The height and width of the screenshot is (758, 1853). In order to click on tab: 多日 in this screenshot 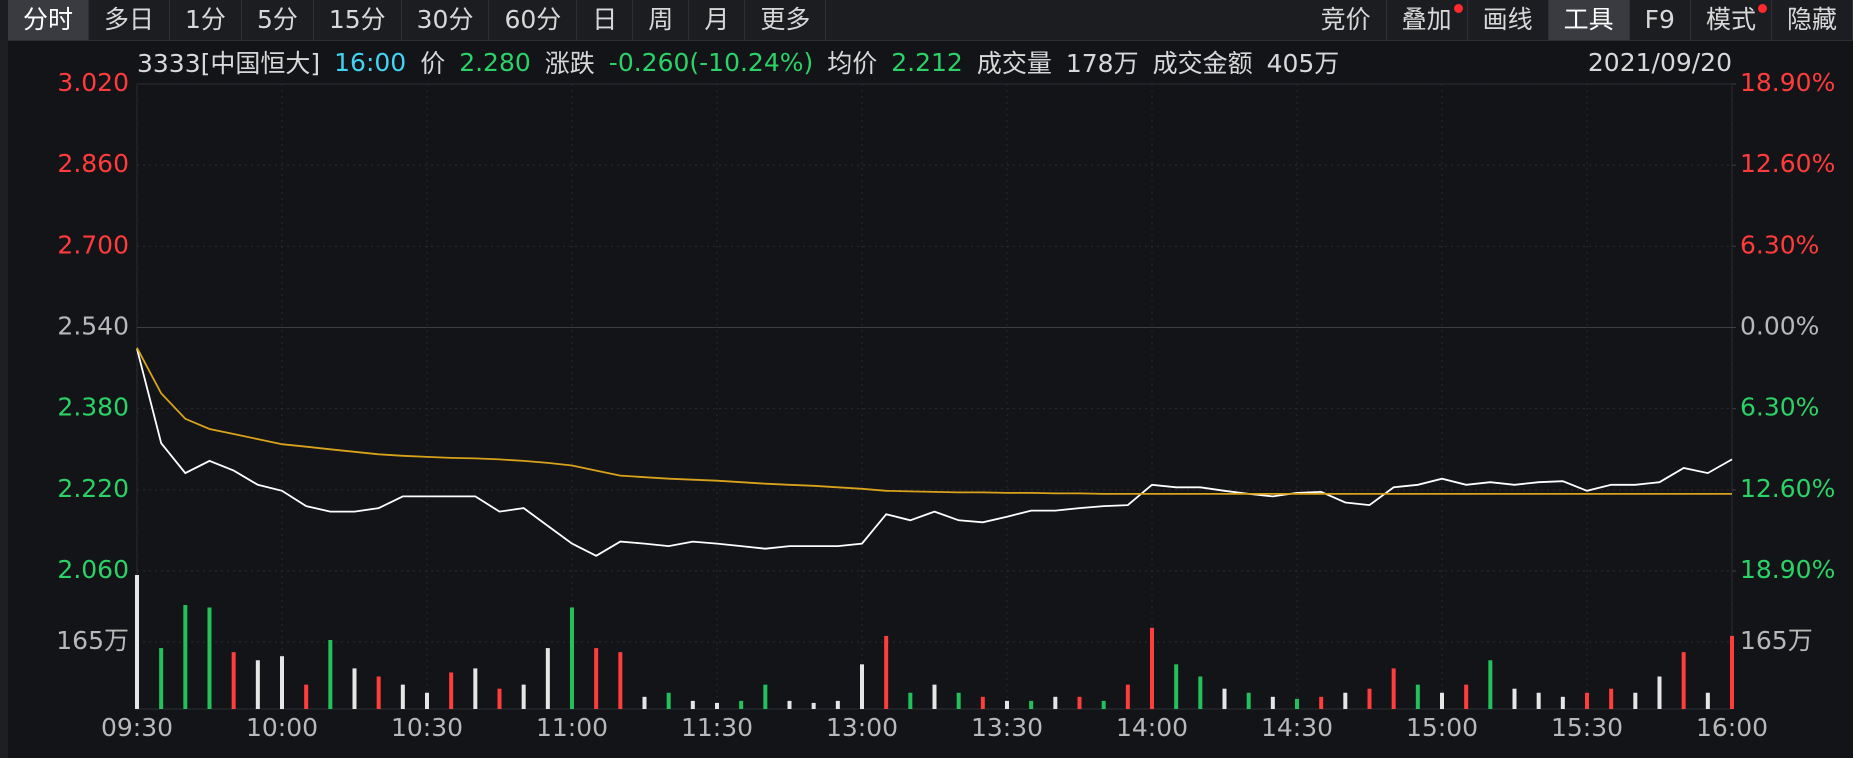, I will do `click(130, 20)`.